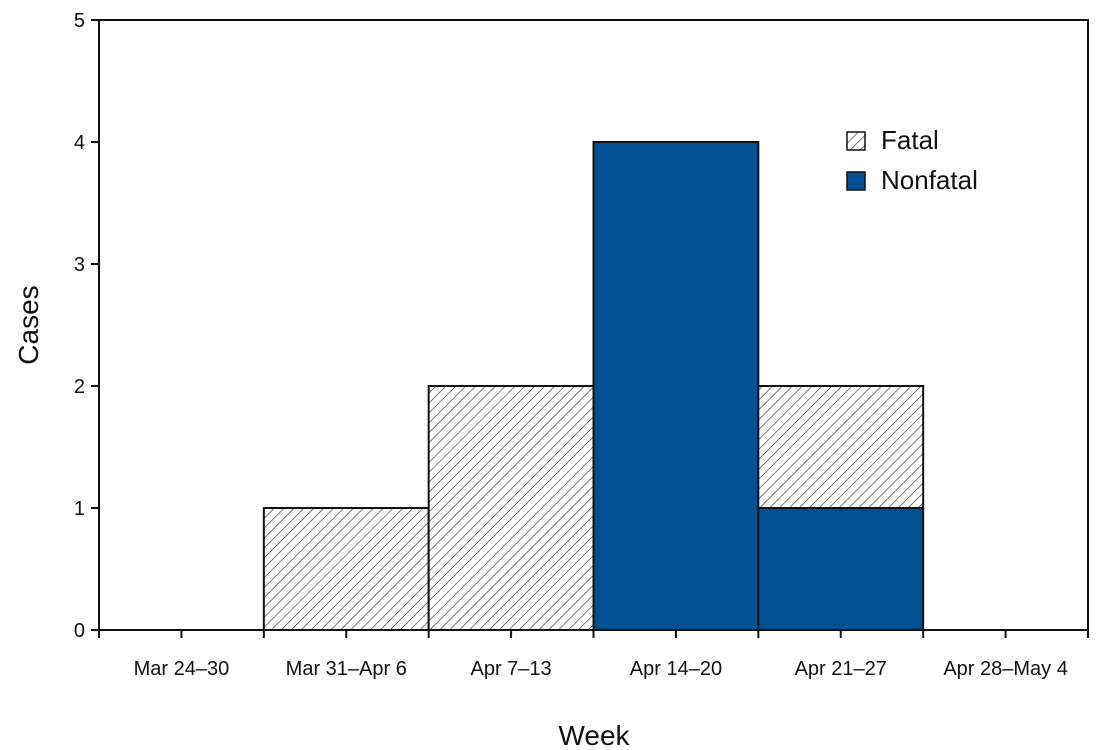  What do you see at coordinates (28, 324) in the screenshot?
I see `y-axis-label: Cases` at bounding box center [28, 324].